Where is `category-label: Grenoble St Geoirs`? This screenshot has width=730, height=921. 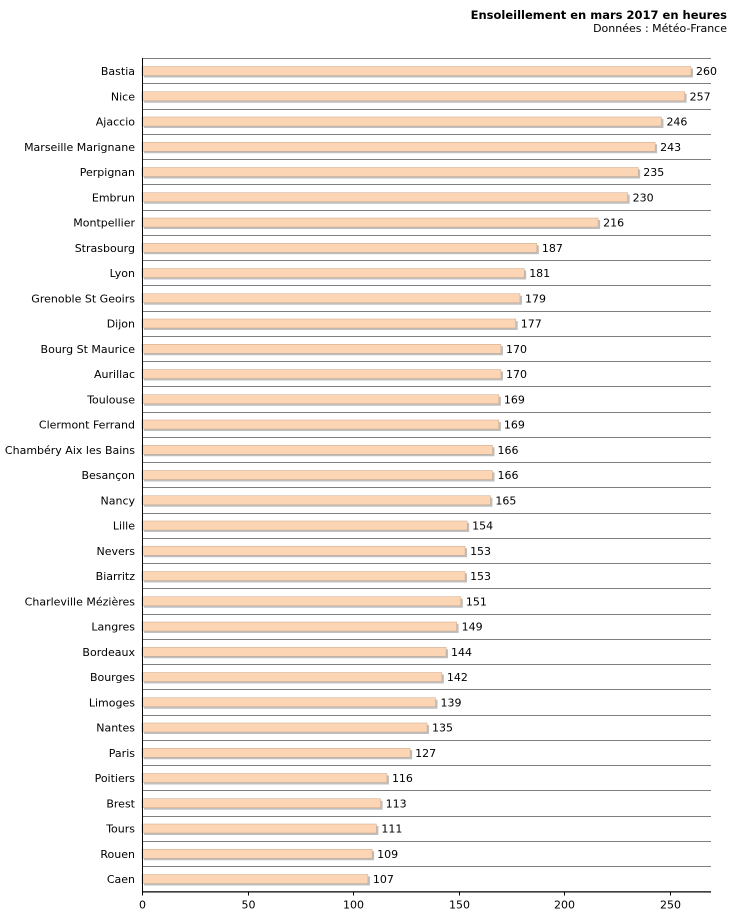 category-label: Grenoble St Geoirs is located at coordinates (83, 298).